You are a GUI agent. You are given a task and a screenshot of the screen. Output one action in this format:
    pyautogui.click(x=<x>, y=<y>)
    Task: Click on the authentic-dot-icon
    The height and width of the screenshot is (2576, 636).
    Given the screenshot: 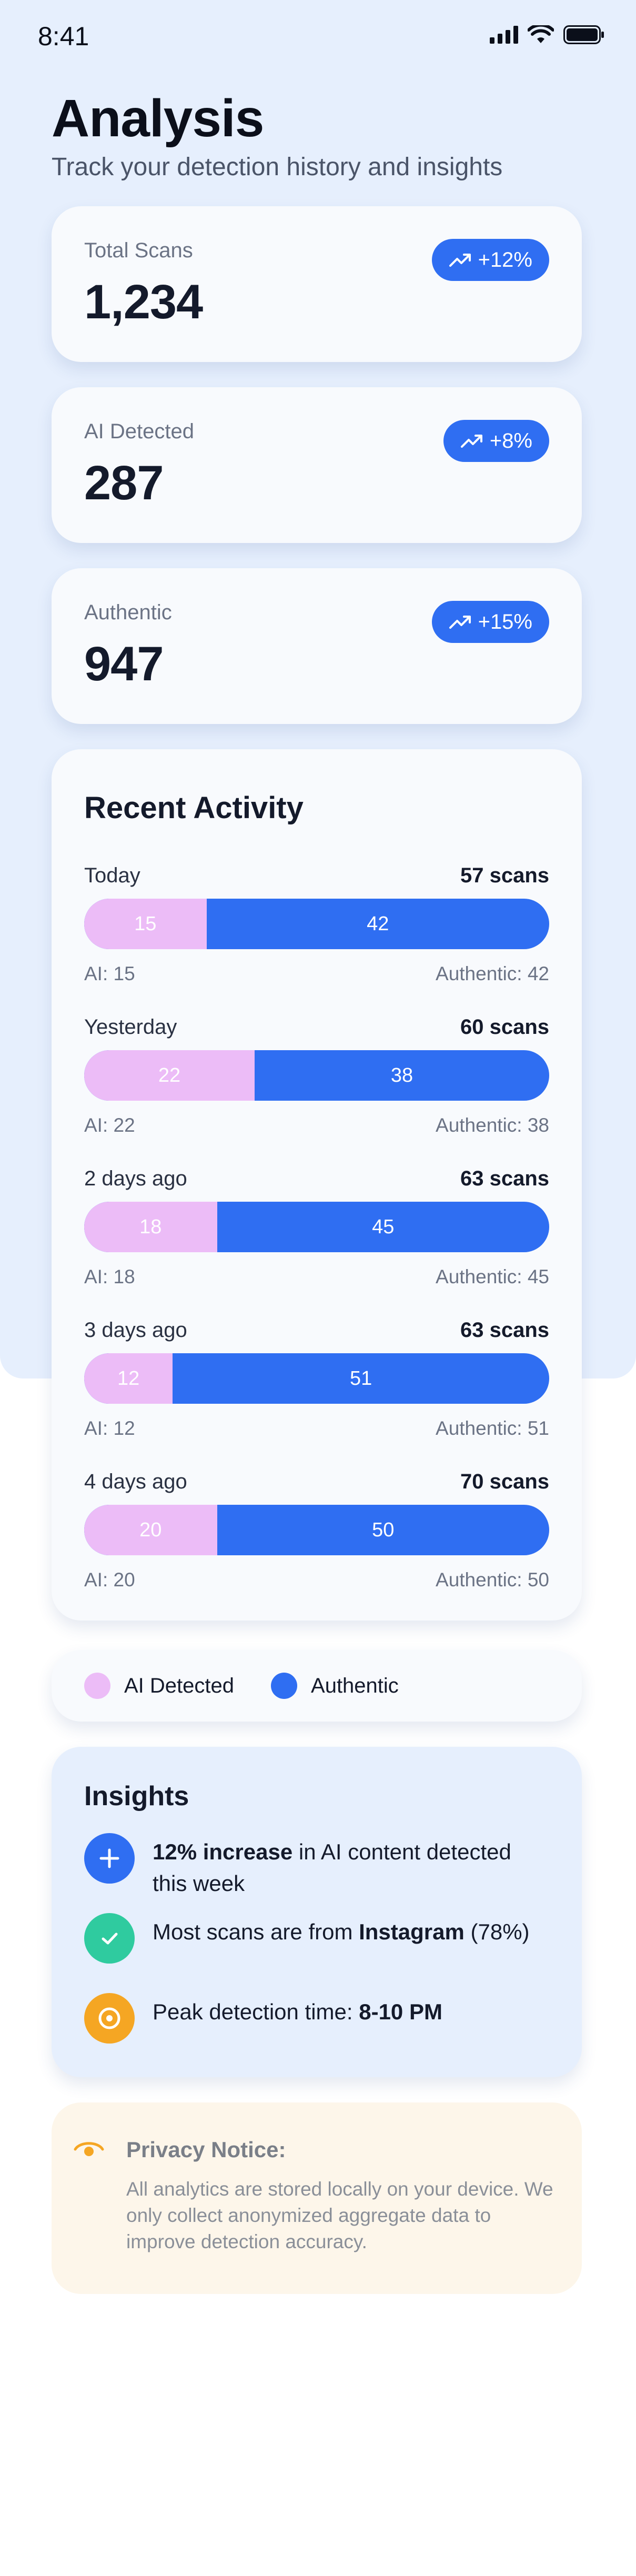 What is the action you would take?
    pyautogui.click(x=284, y=1686)
    